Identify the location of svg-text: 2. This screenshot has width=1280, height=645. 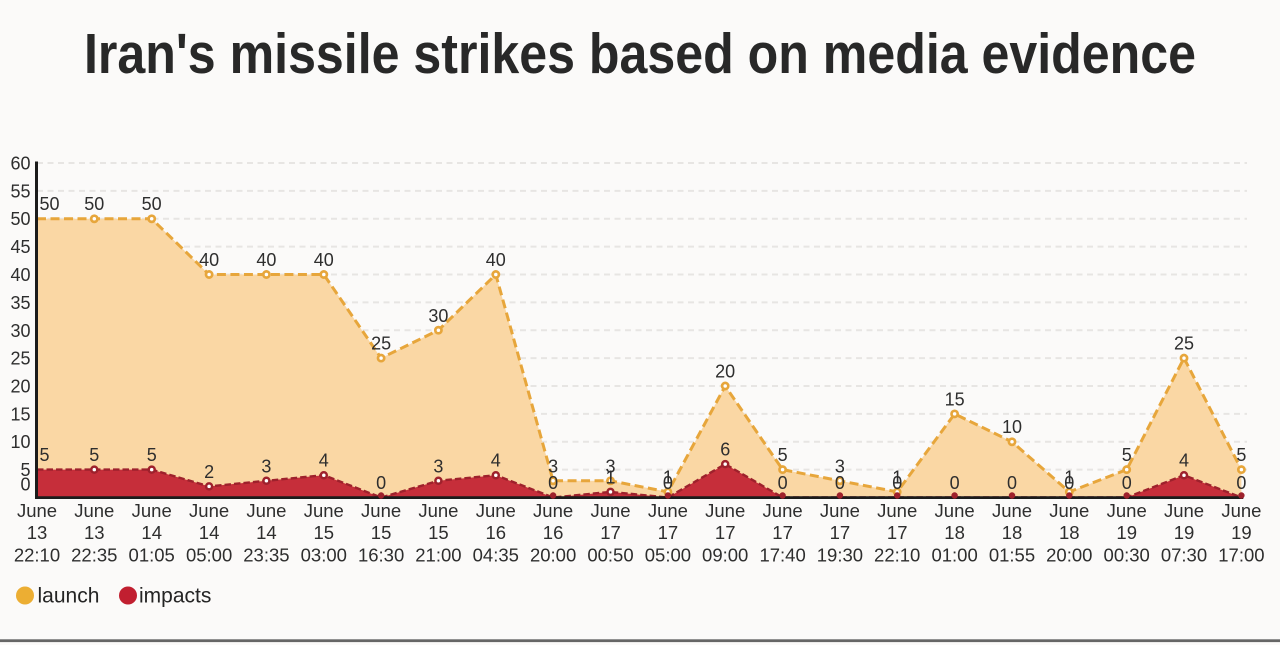
(209, 472).